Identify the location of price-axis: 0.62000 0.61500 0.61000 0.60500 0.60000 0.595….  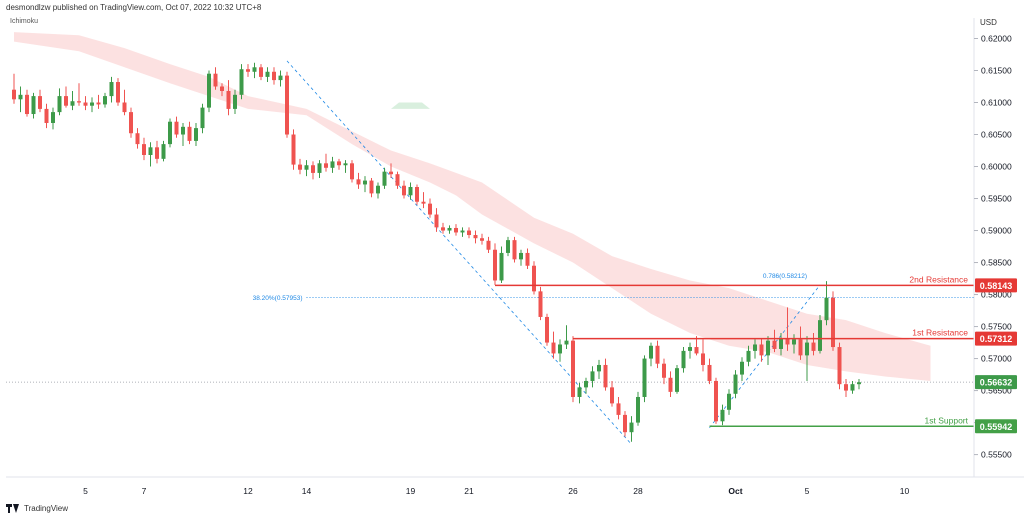
(993, 246).